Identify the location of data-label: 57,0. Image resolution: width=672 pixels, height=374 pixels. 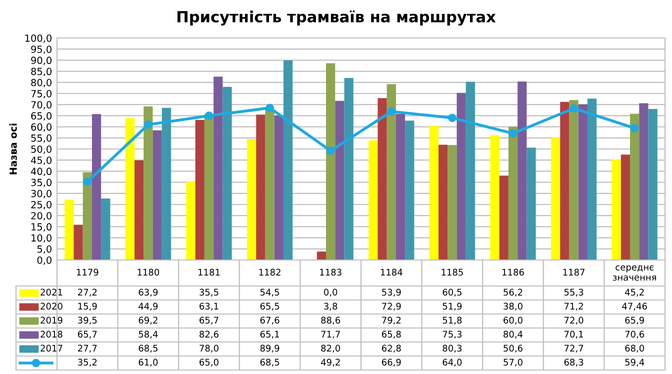
(513, 362).